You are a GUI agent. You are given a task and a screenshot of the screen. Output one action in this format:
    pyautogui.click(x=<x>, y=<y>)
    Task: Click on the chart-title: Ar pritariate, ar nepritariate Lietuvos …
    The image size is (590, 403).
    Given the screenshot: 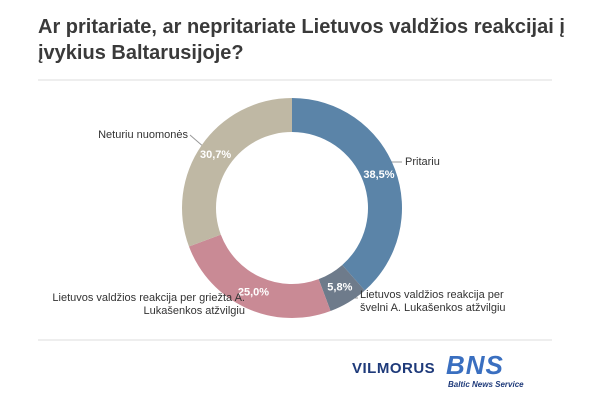 What is the action you would take?
    pyautogui.click(x=301, y=40)
    